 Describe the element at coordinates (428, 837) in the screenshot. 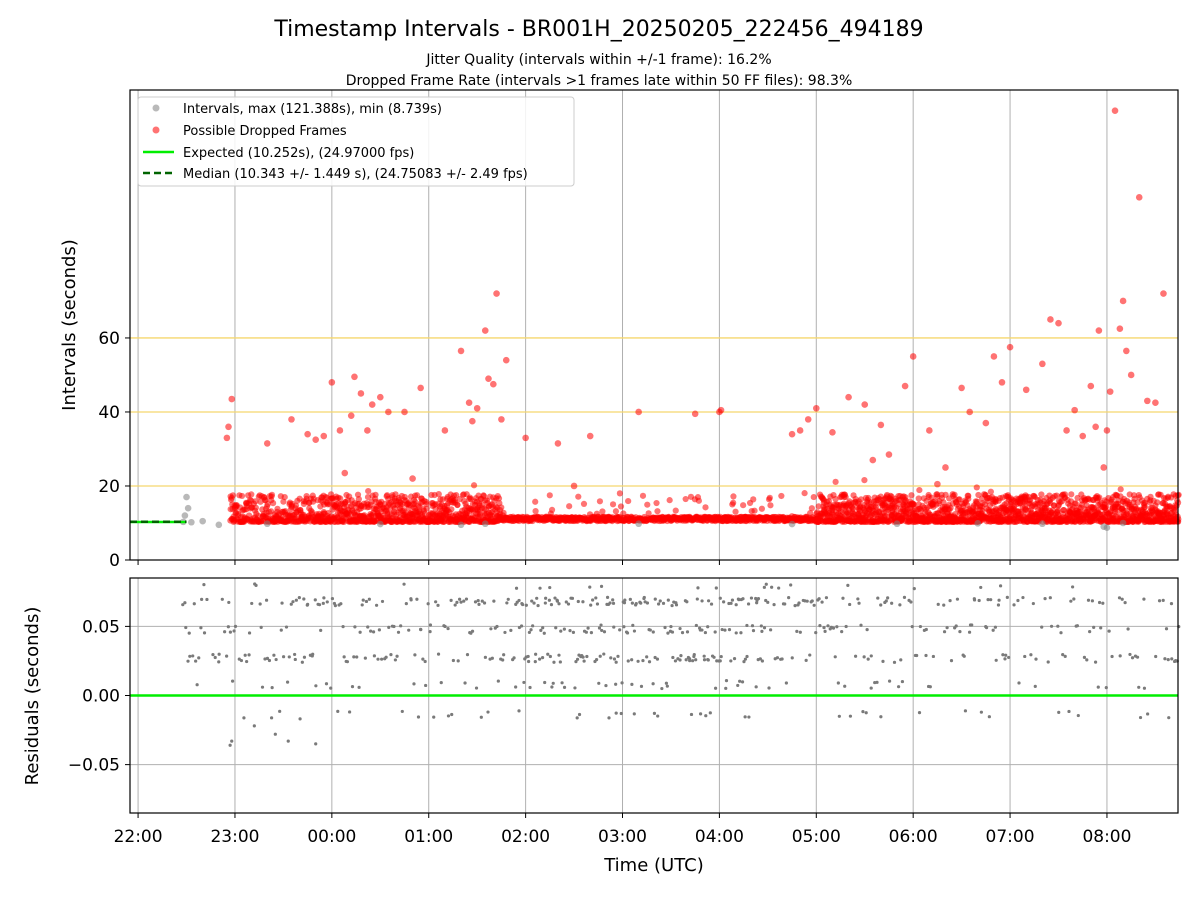

I see `x-tick-label: 01:00` at that location.